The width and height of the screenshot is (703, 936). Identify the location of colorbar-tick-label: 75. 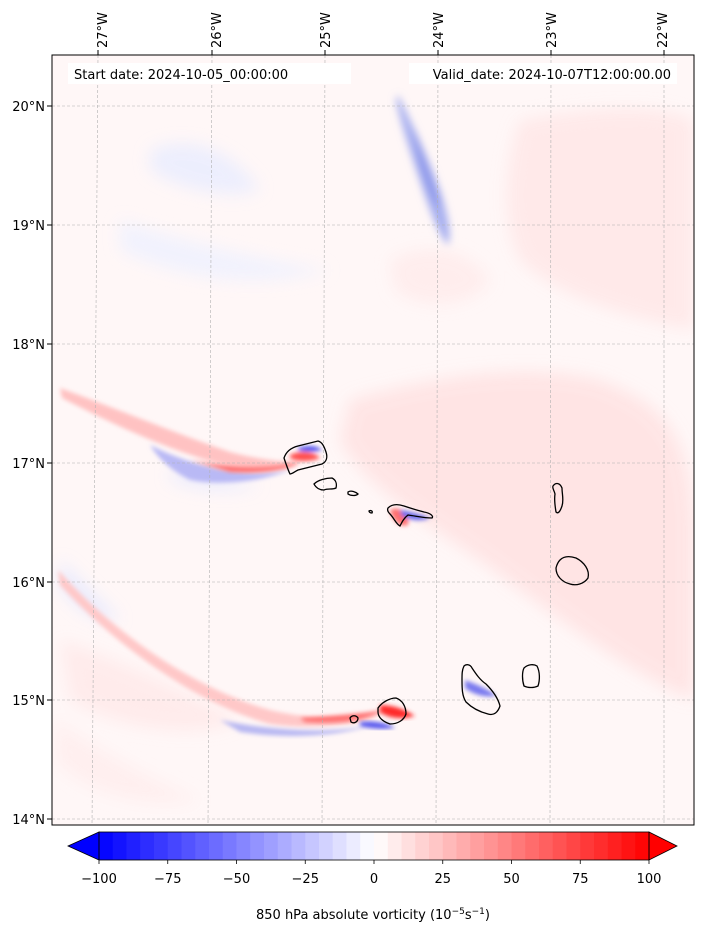
(580, 879).